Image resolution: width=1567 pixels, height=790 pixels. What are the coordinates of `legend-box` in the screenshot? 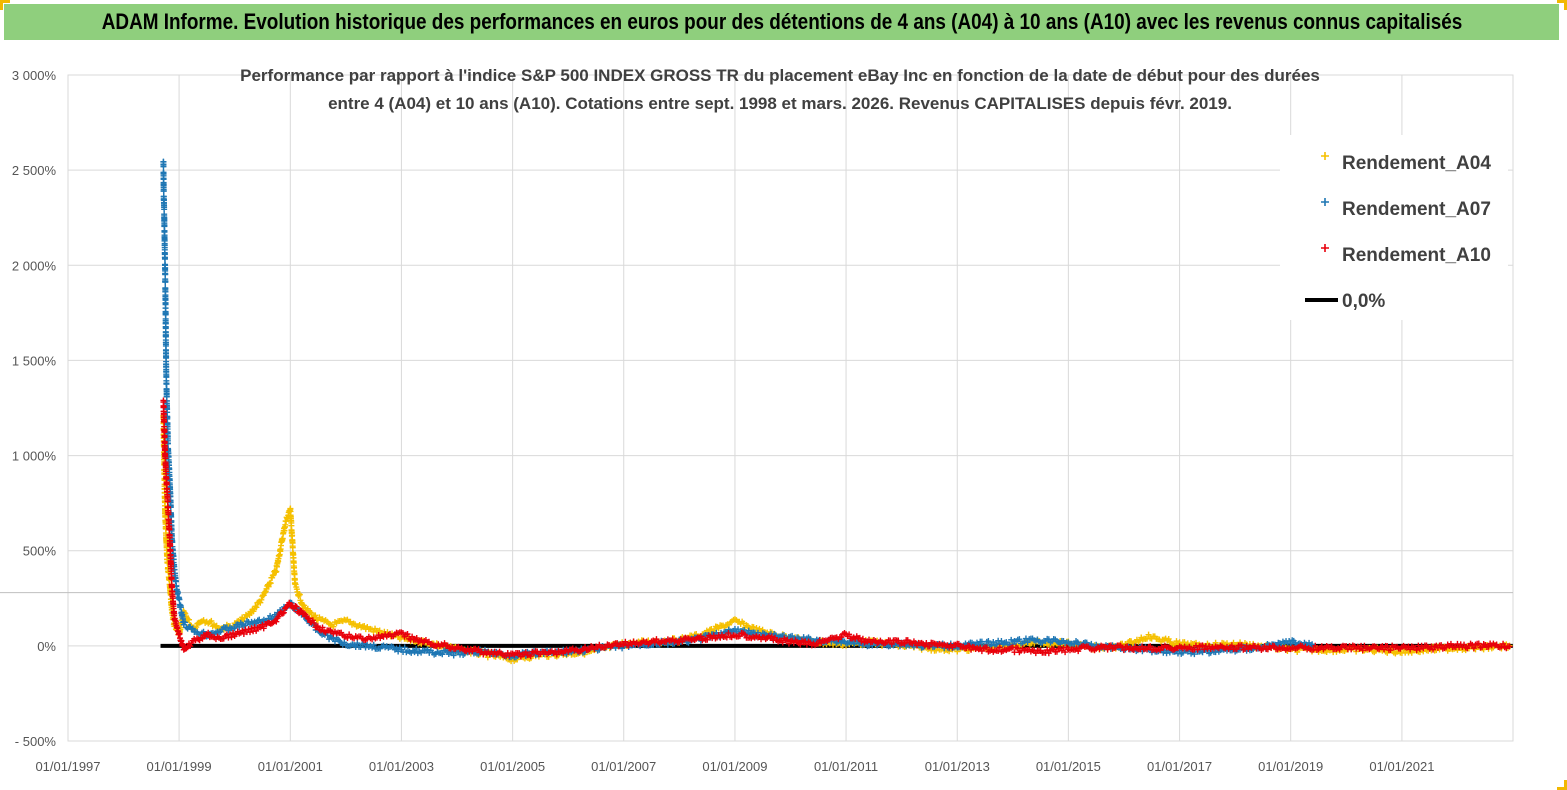 It's located at (1394, 227).